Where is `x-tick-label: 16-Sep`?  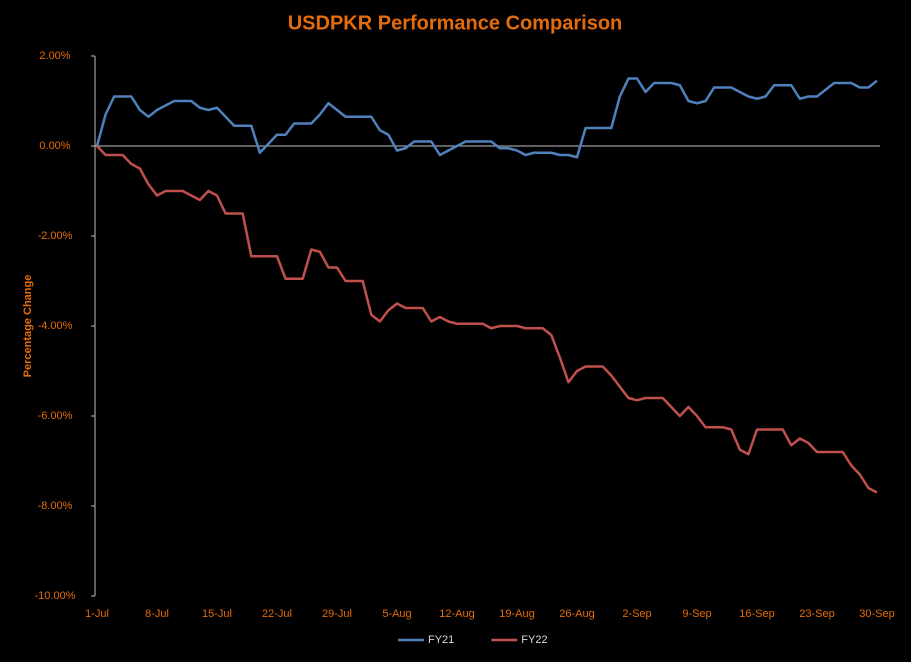
x-tick-label: 16-Sep is located at coordinates (756, 614).